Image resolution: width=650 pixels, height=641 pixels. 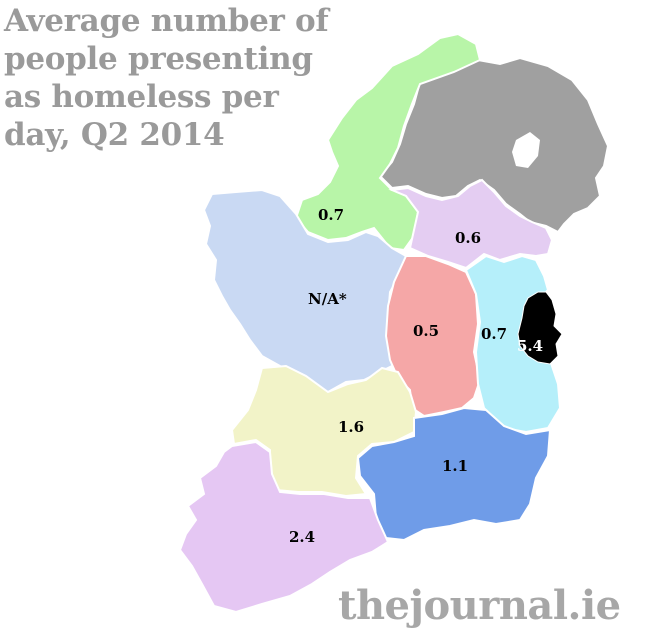 I want to click on region-northern-ireland, so click(x=494, y=145).